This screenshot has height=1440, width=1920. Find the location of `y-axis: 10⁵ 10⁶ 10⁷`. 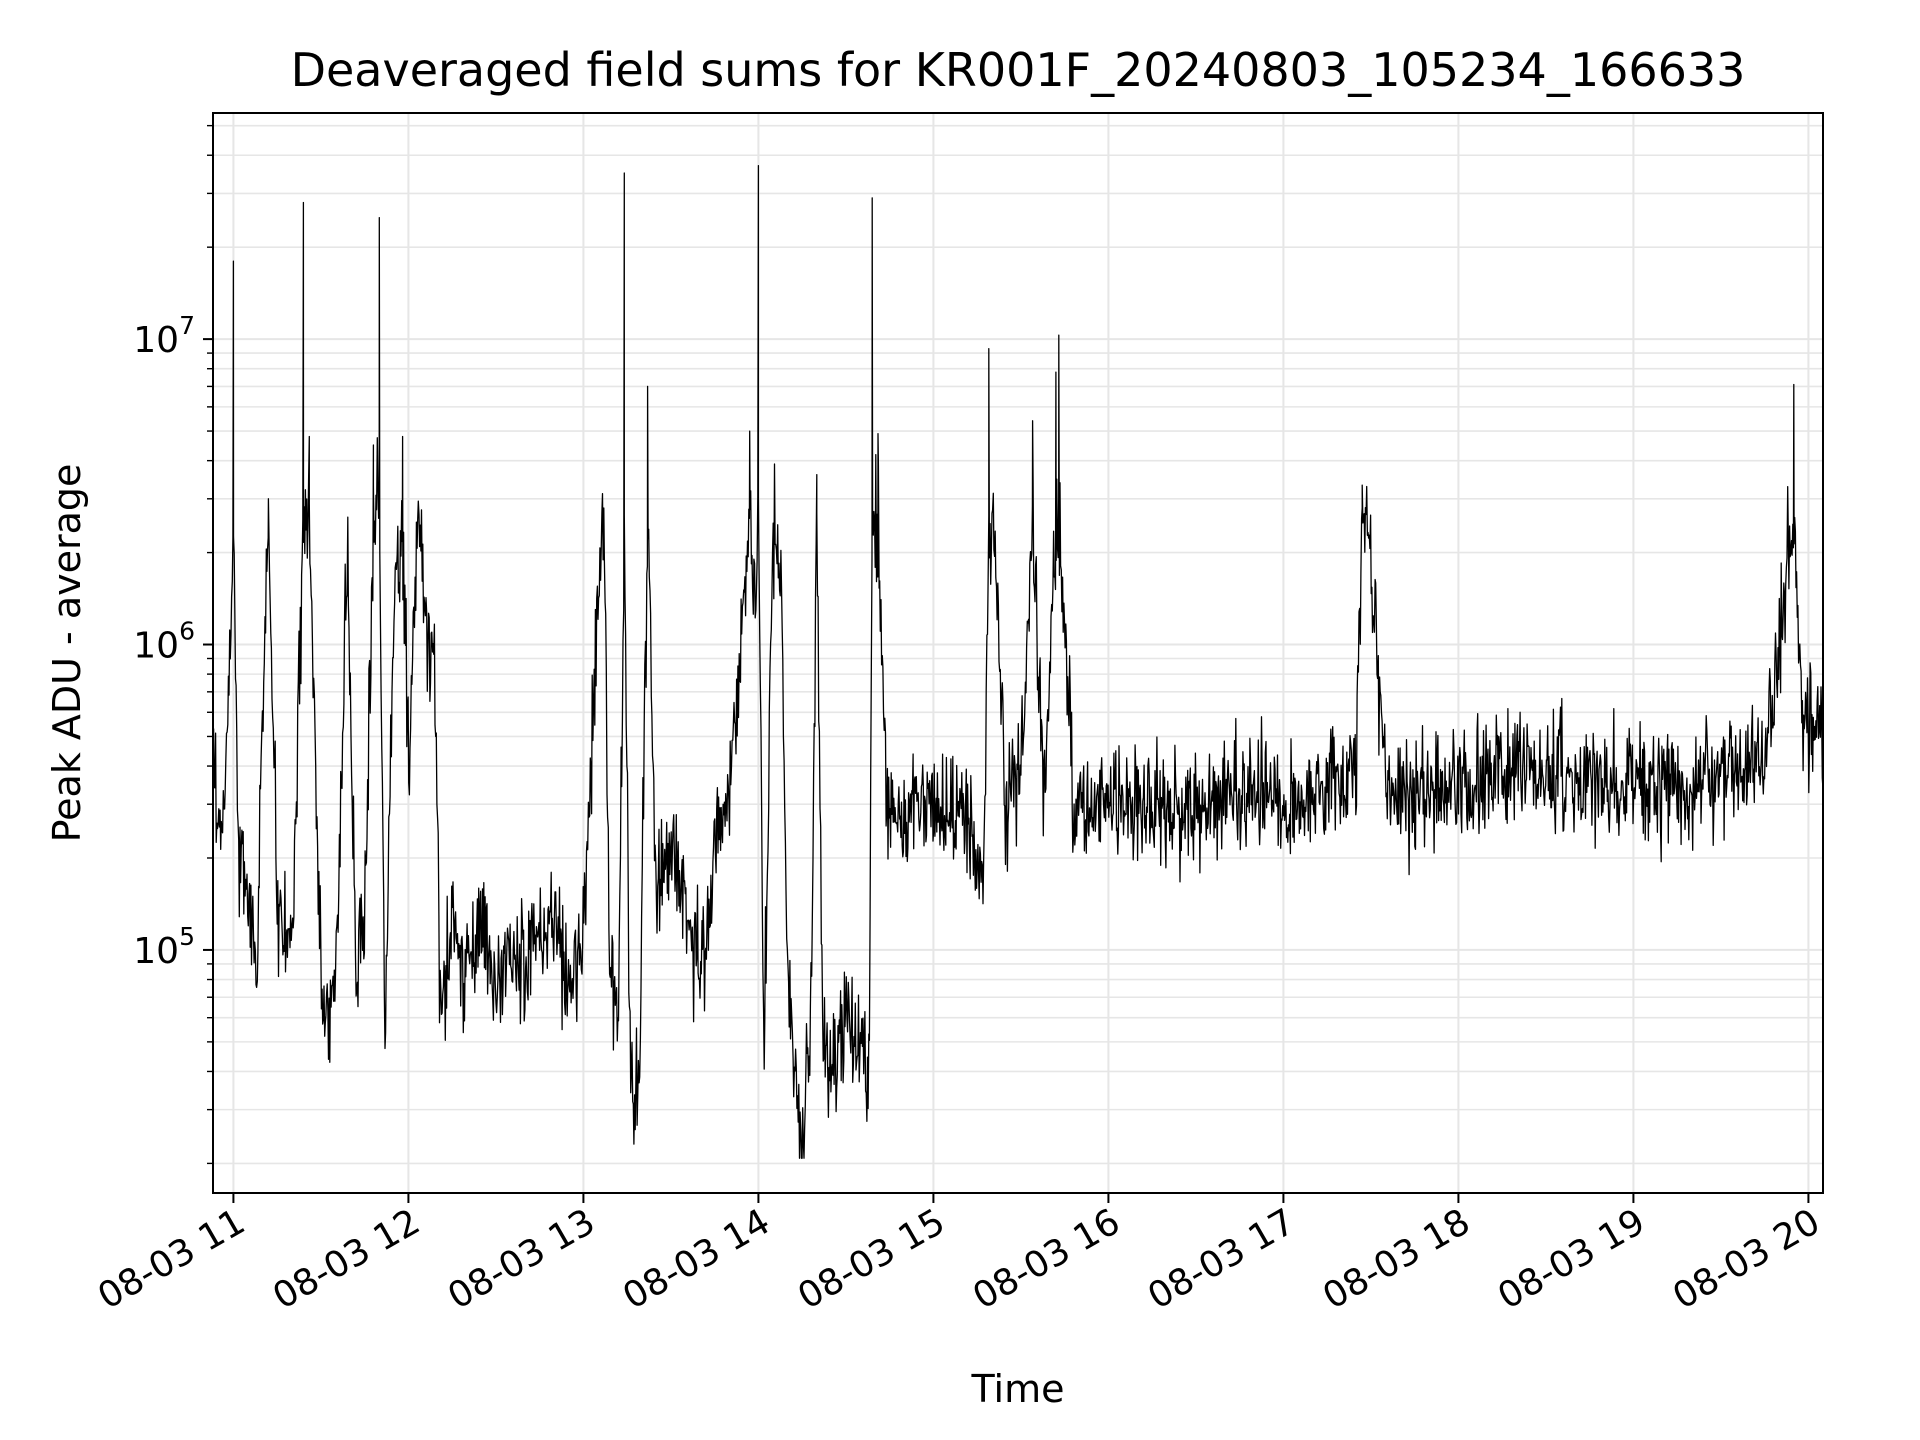

y-axis: 10⁵ 10⁶ 10⁷ is located at coordinates (173, 644).